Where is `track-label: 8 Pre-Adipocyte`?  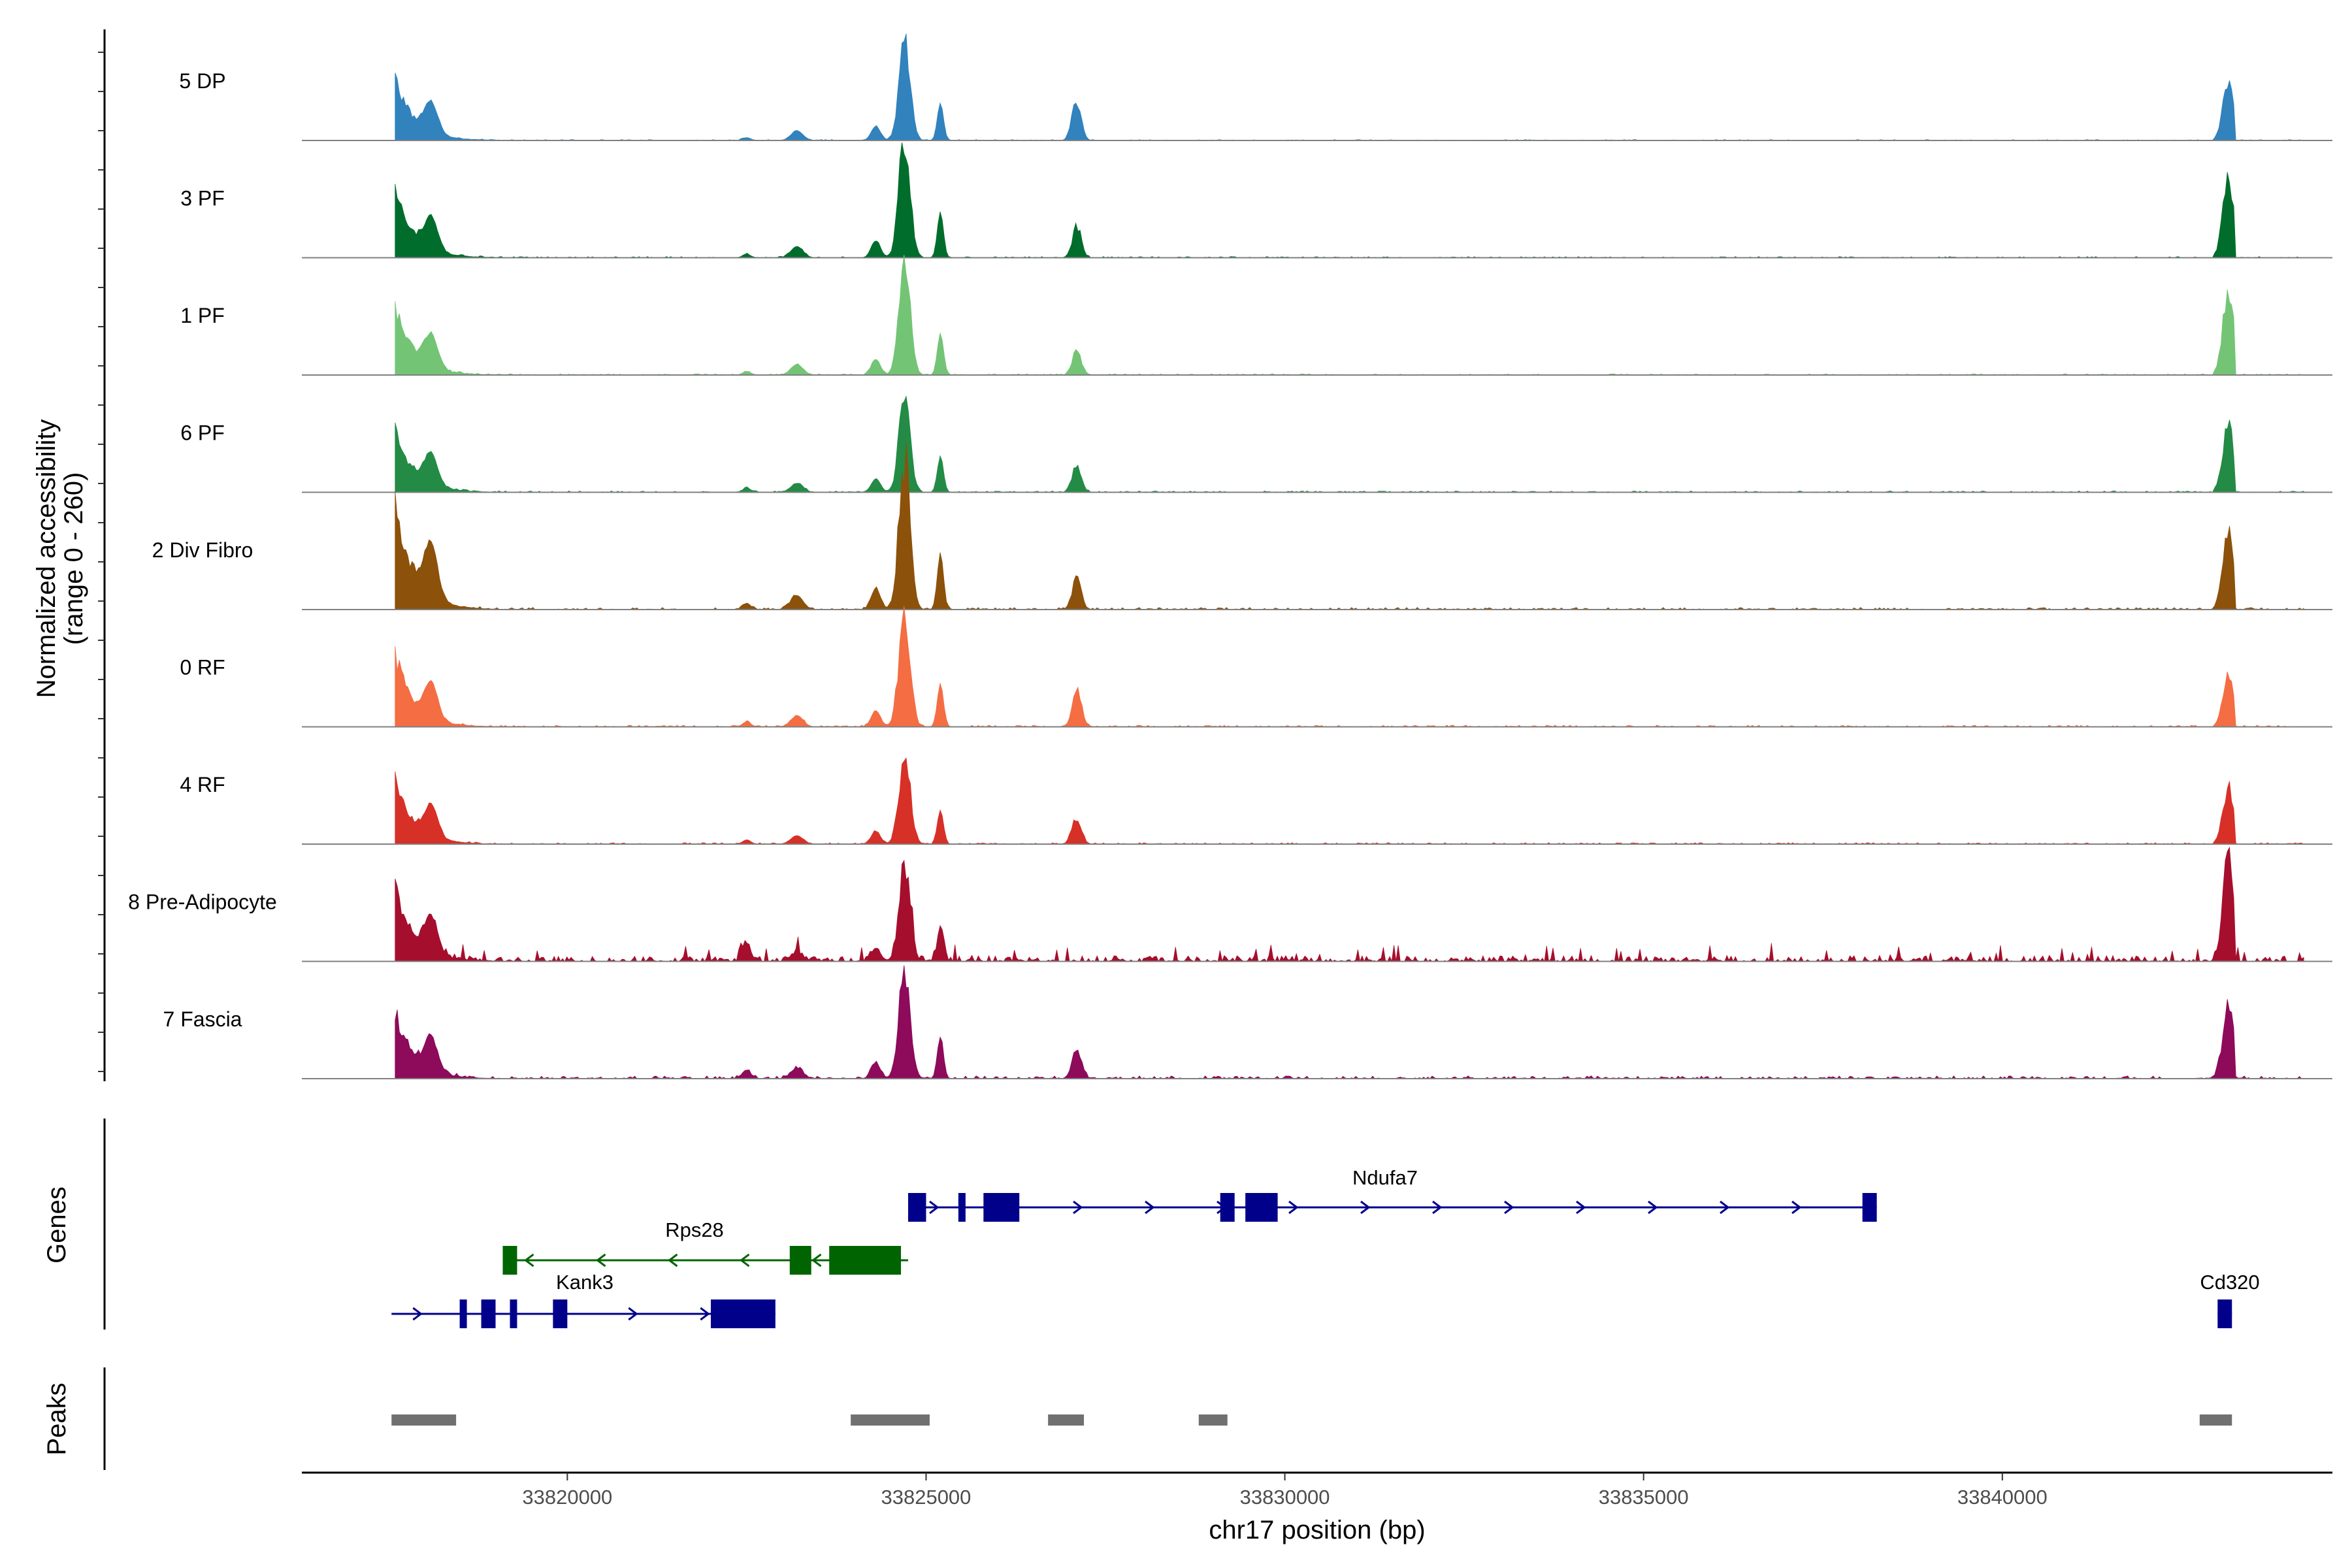
track-label: 8 Pre-Adipocyte is located at coordinates (202, 902).